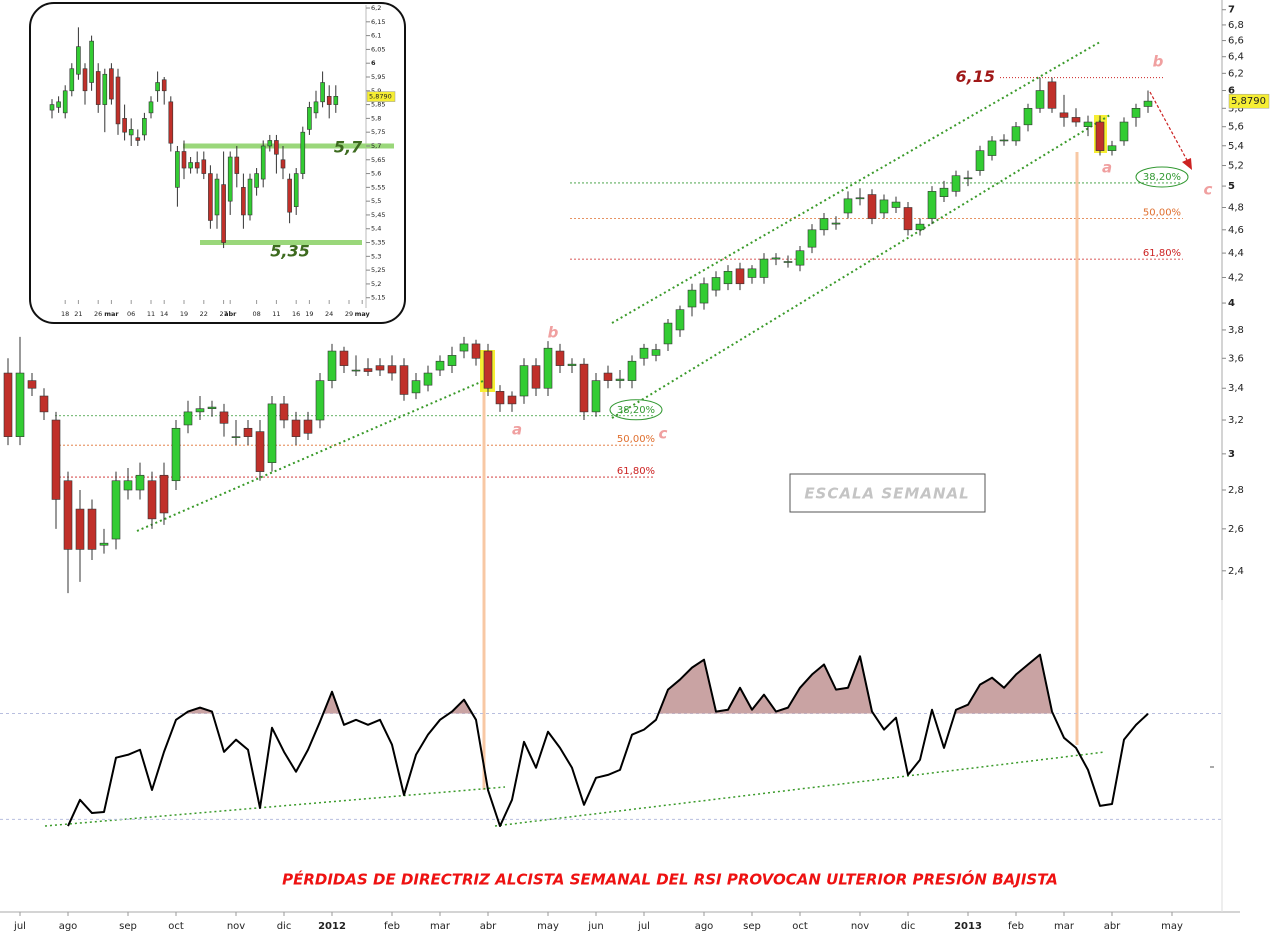 The height and width of the screenshot is (934, 1273). I want to click on x-tick-label: ago, so click(704, 926).